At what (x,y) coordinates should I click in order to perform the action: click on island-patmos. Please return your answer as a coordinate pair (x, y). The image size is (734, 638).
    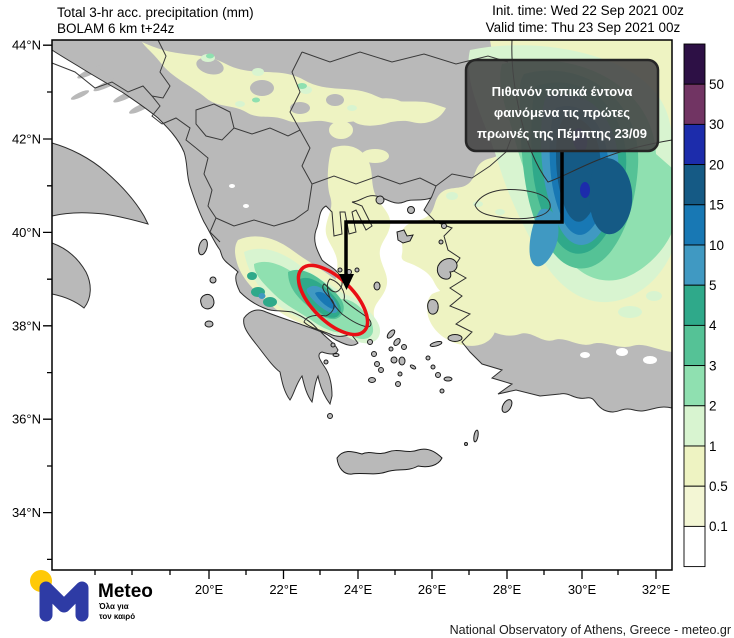
    Looking at the image, I should click on (428, 358).